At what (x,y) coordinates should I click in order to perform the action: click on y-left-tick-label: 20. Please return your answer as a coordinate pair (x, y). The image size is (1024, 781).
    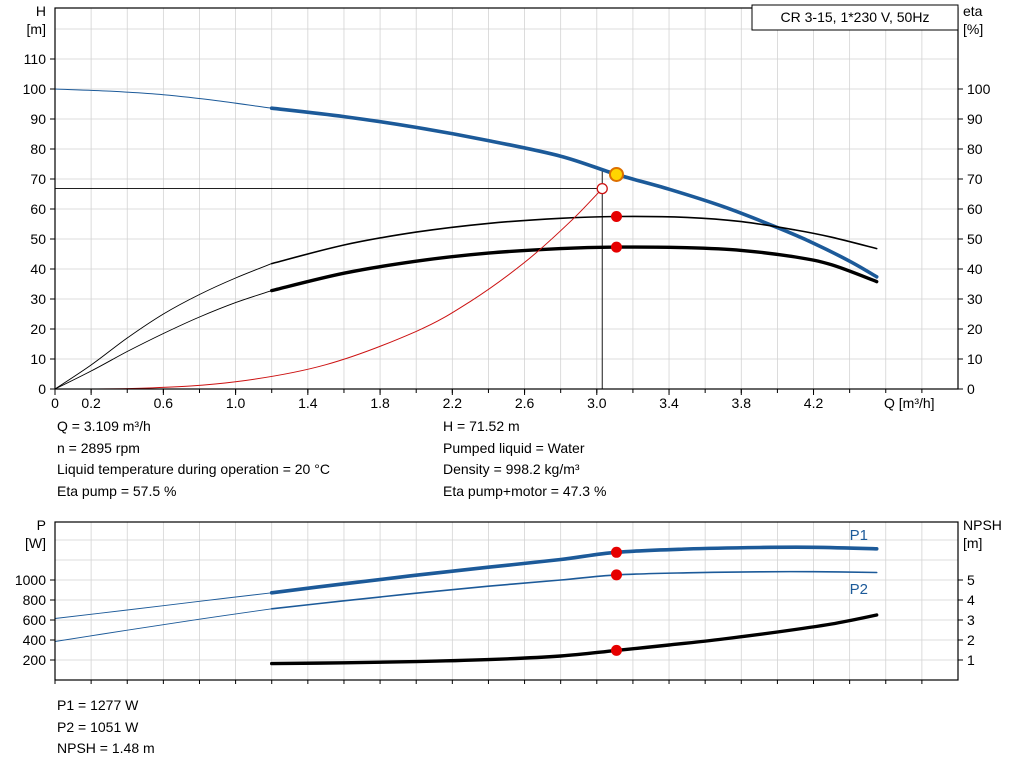
    Looking at the image, I should click on (38, 329).